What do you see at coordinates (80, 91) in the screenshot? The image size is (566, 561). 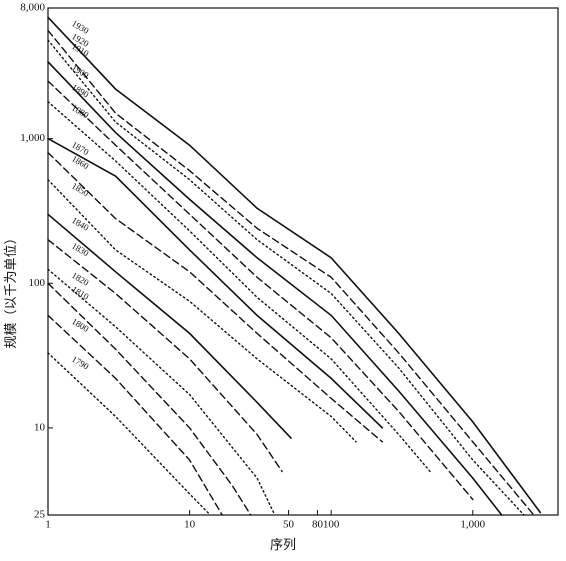 I see `series-label: 1890` at bounding box center [80, 91].